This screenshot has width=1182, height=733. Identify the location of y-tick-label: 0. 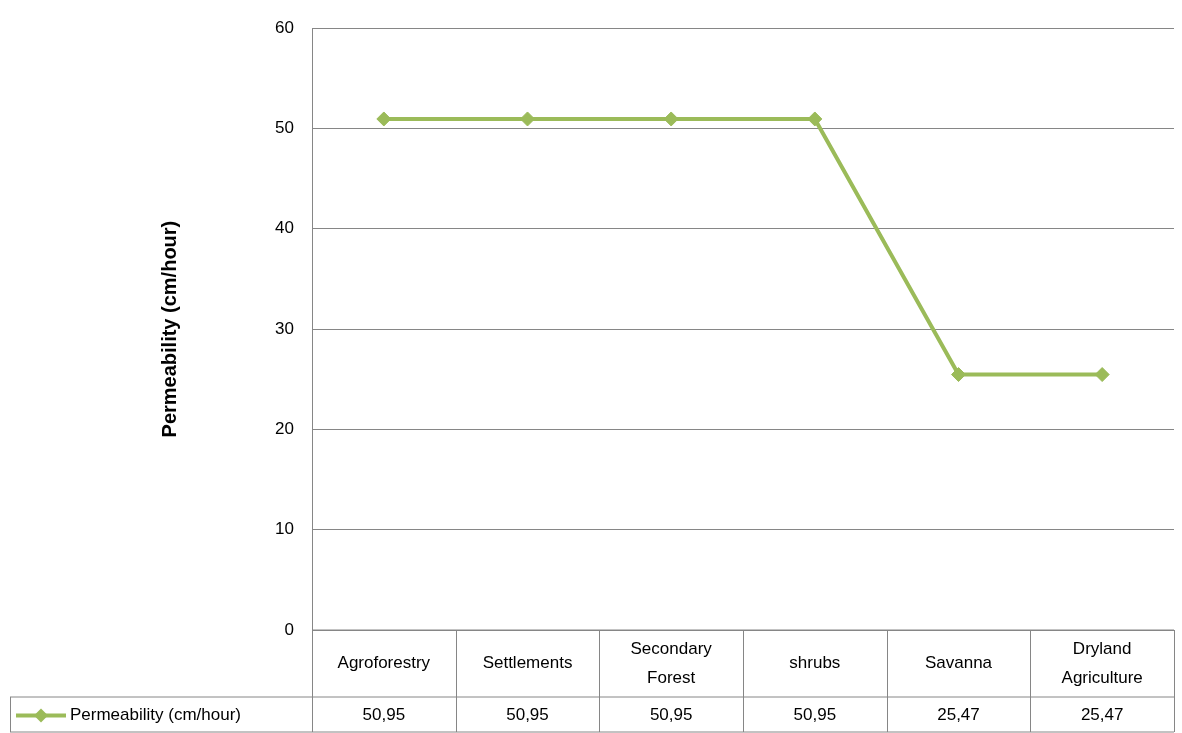
(289, 629).